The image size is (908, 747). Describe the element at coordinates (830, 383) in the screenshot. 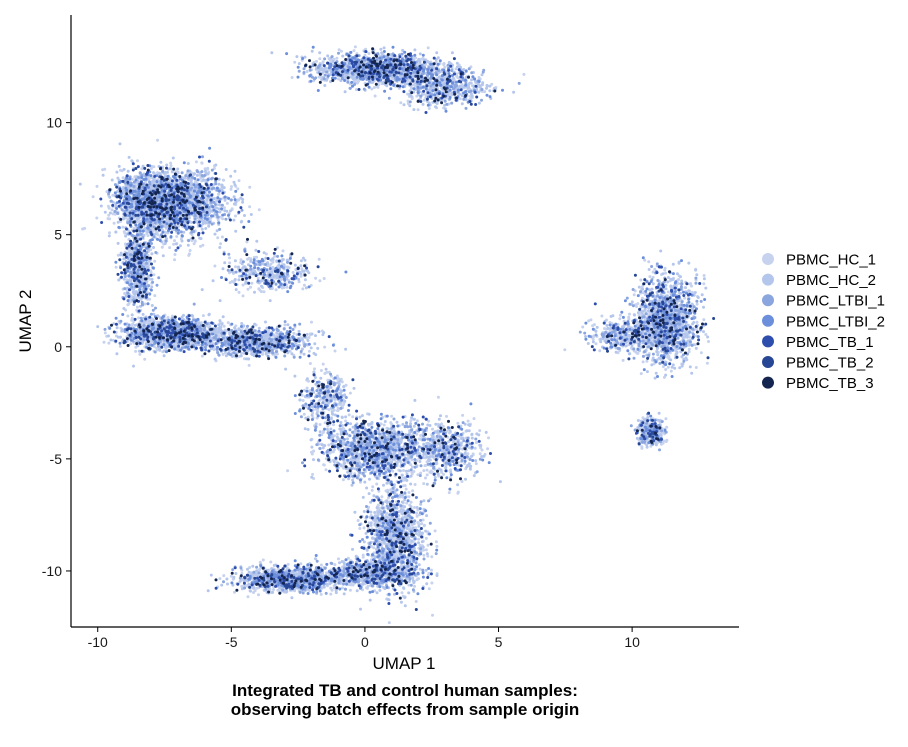

I see `legend-label: PBMC_TB_3` at that location.